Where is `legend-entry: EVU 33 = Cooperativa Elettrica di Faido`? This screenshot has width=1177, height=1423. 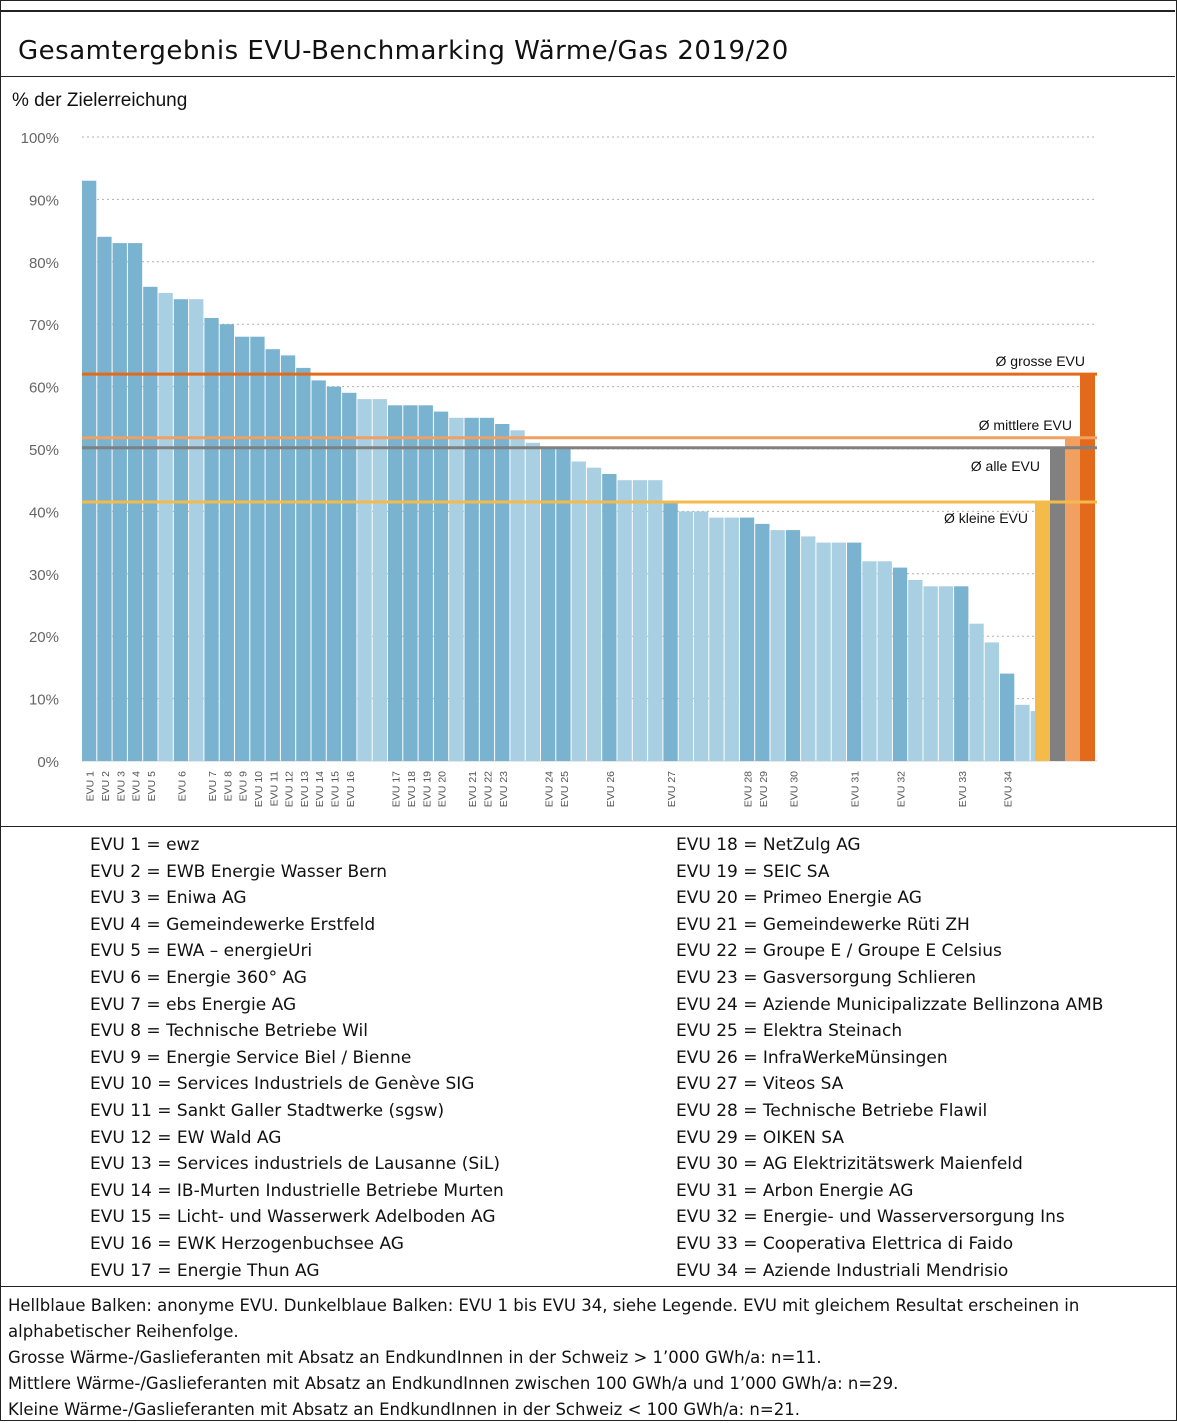
legend-entry: EVU 33 = Cooperativa Elettrica di Faido is located at coordinates (845, 1243).